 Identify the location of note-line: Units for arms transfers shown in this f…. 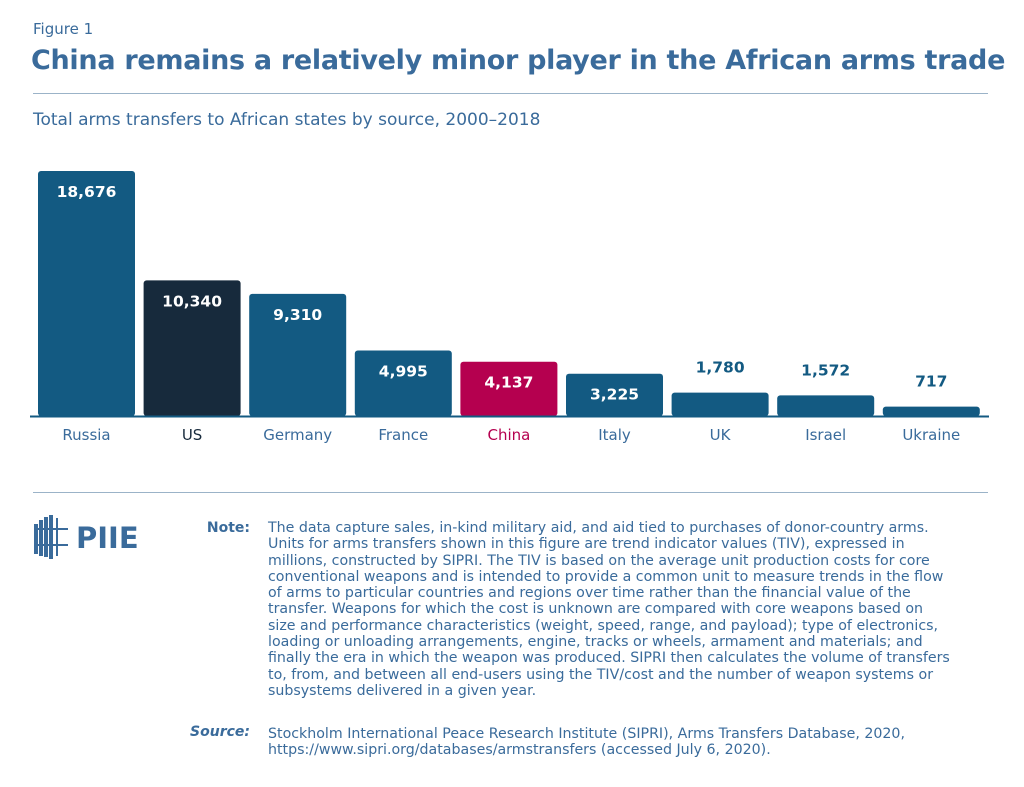
(586, 544).